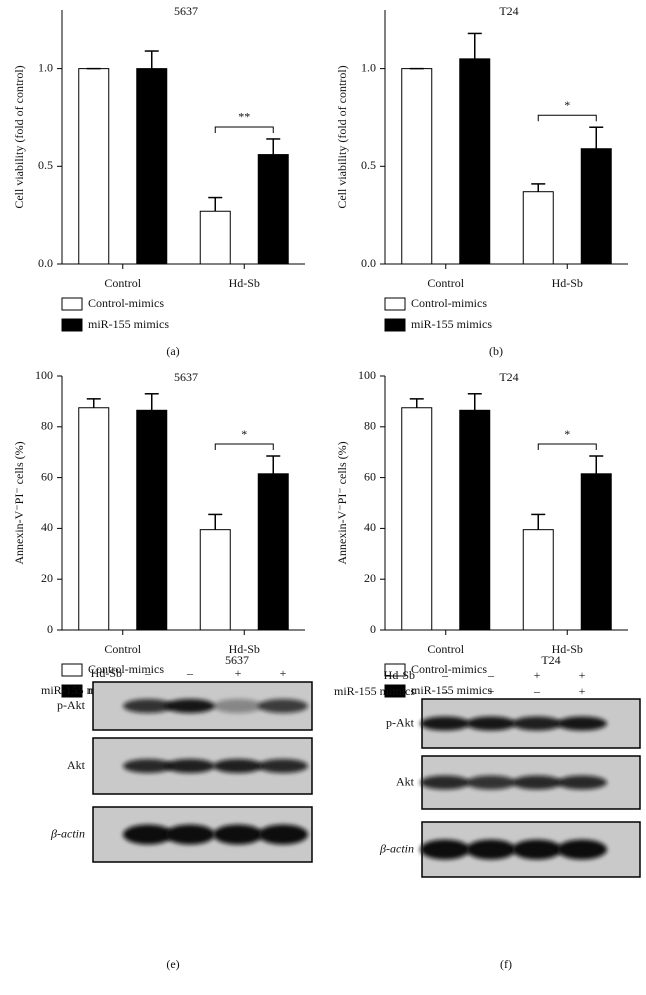 The height and width of the screenshot is (995, 646). Describe the element at coordinates (370, 476) in the screenshot. I see `y-tick-label: 60` at that location.